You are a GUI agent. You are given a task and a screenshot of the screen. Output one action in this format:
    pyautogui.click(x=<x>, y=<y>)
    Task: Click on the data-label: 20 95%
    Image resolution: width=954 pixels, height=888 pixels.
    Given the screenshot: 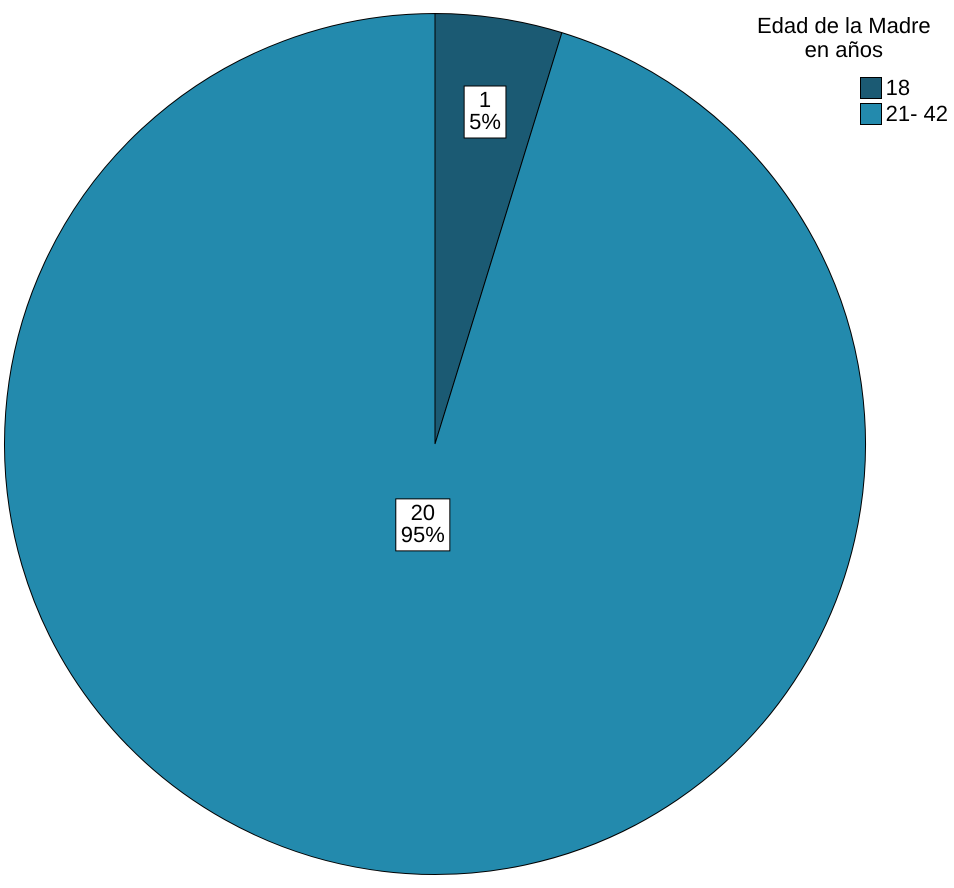 What is the action you would take?
    pyautogui.click(x=422, y=523)
    